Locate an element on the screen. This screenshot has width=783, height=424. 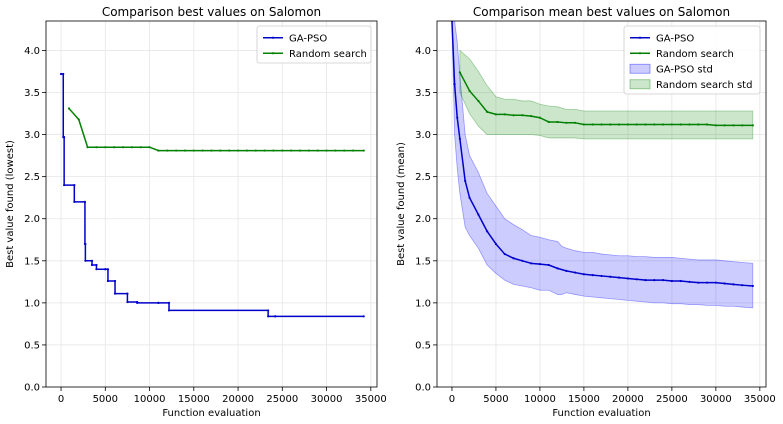
chart-1-legend-marker is located at coordinates (640, 37).